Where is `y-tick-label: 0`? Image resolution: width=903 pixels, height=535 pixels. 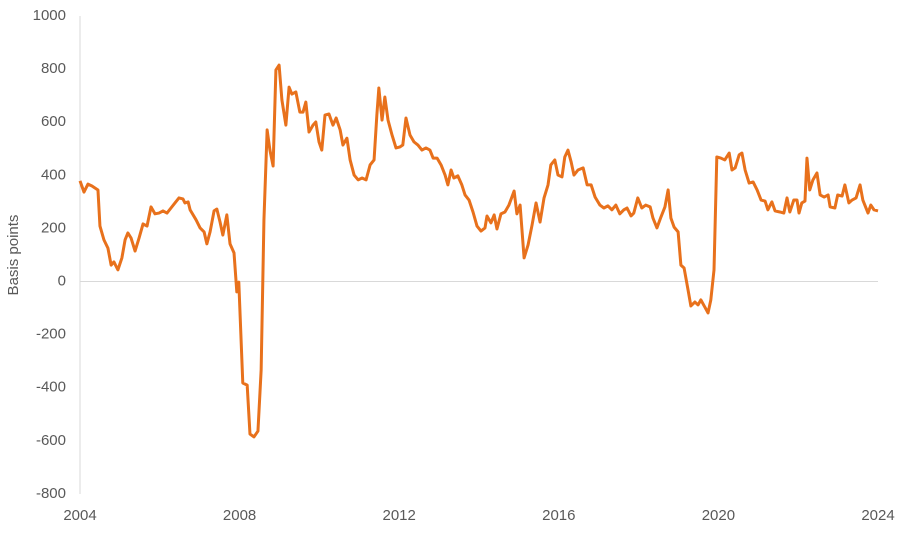
y-tick-label: 0 is located at coordinates (62, 281).